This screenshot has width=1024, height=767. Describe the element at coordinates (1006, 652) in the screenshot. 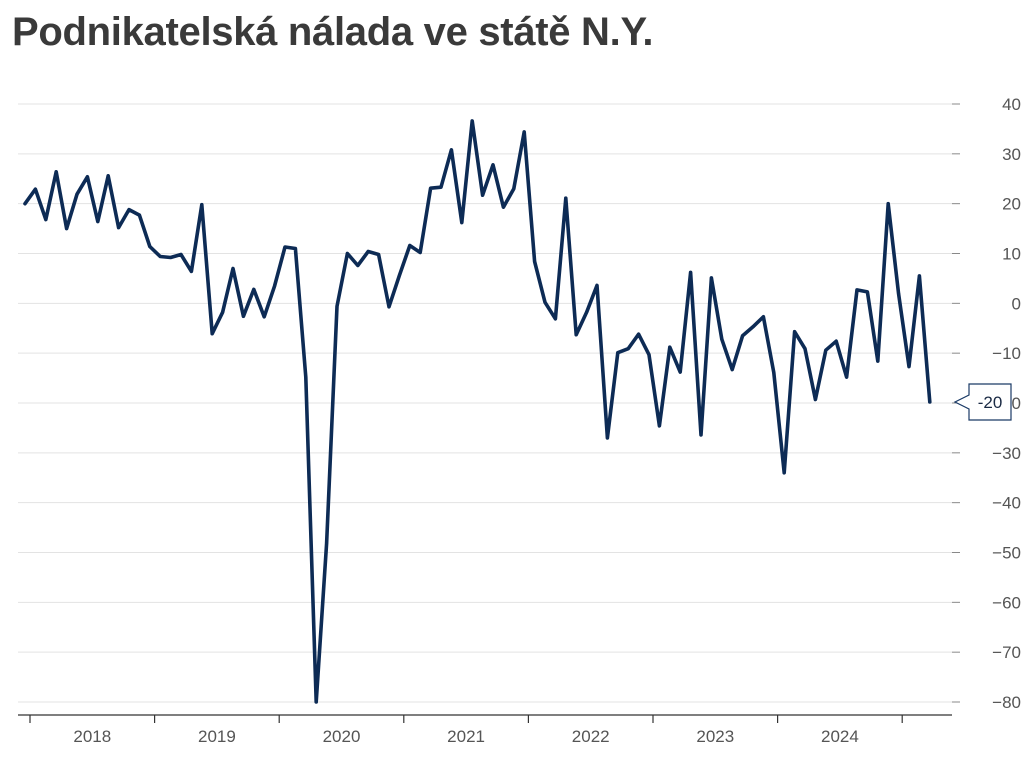

I see `y-tick-label: −70` at that location.